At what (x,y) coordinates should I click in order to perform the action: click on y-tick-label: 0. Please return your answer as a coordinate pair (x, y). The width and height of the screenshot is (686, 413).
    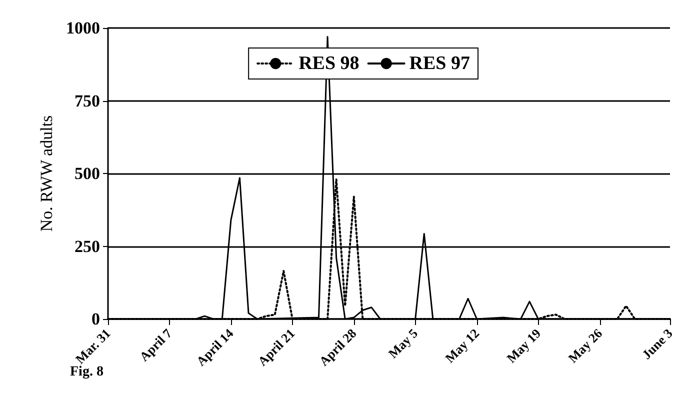
    Looking at the image, I should click on (96, 319).